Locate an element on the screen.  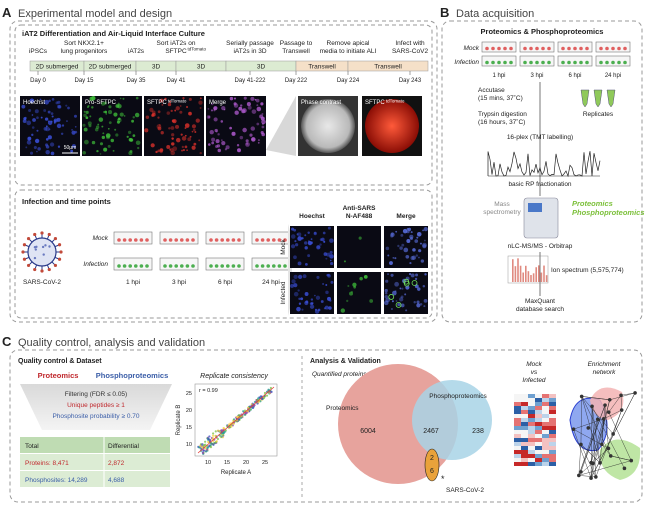
phase-label: 2D submerged is located at coordinates (110, 67).